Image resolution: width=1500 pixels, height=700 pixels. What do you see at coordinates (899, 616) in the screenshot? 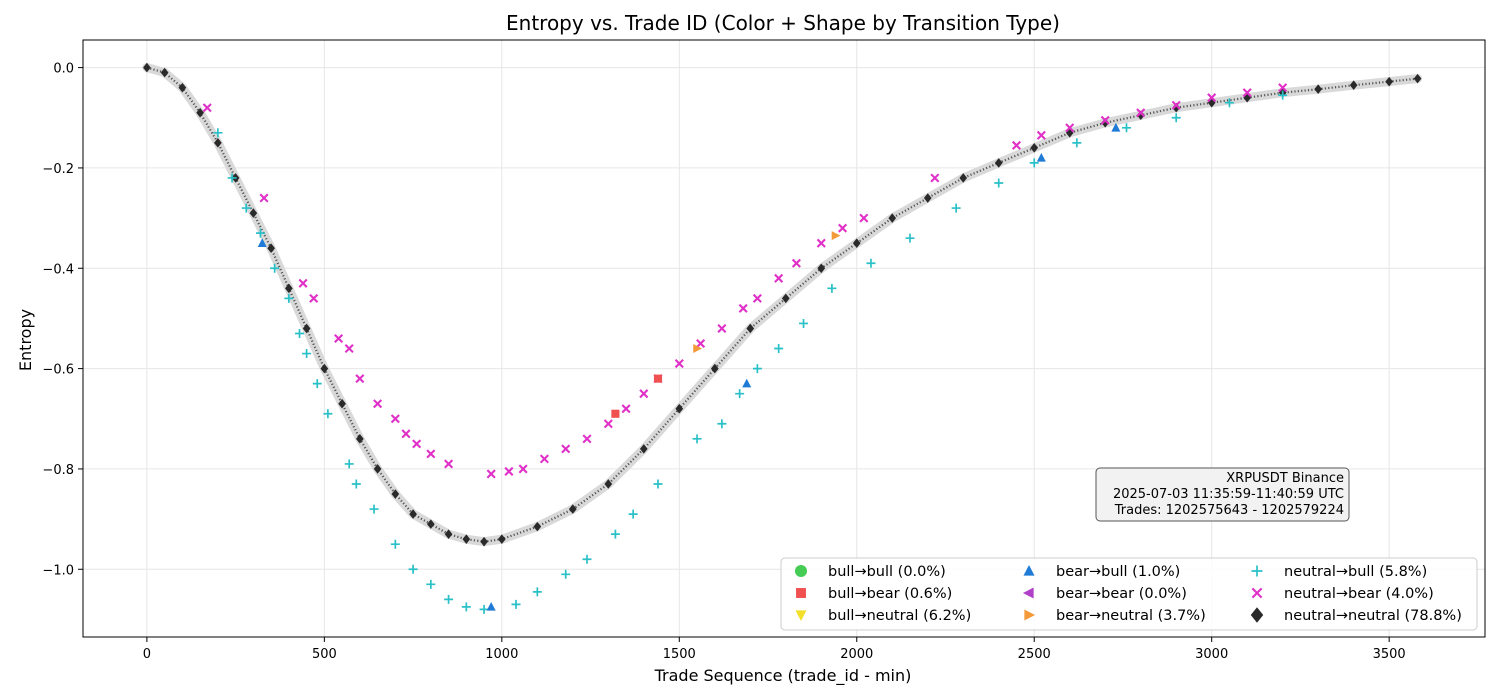
I see `legend-label: bull→neutral (6.2%)` at bounding box center [899, 616].